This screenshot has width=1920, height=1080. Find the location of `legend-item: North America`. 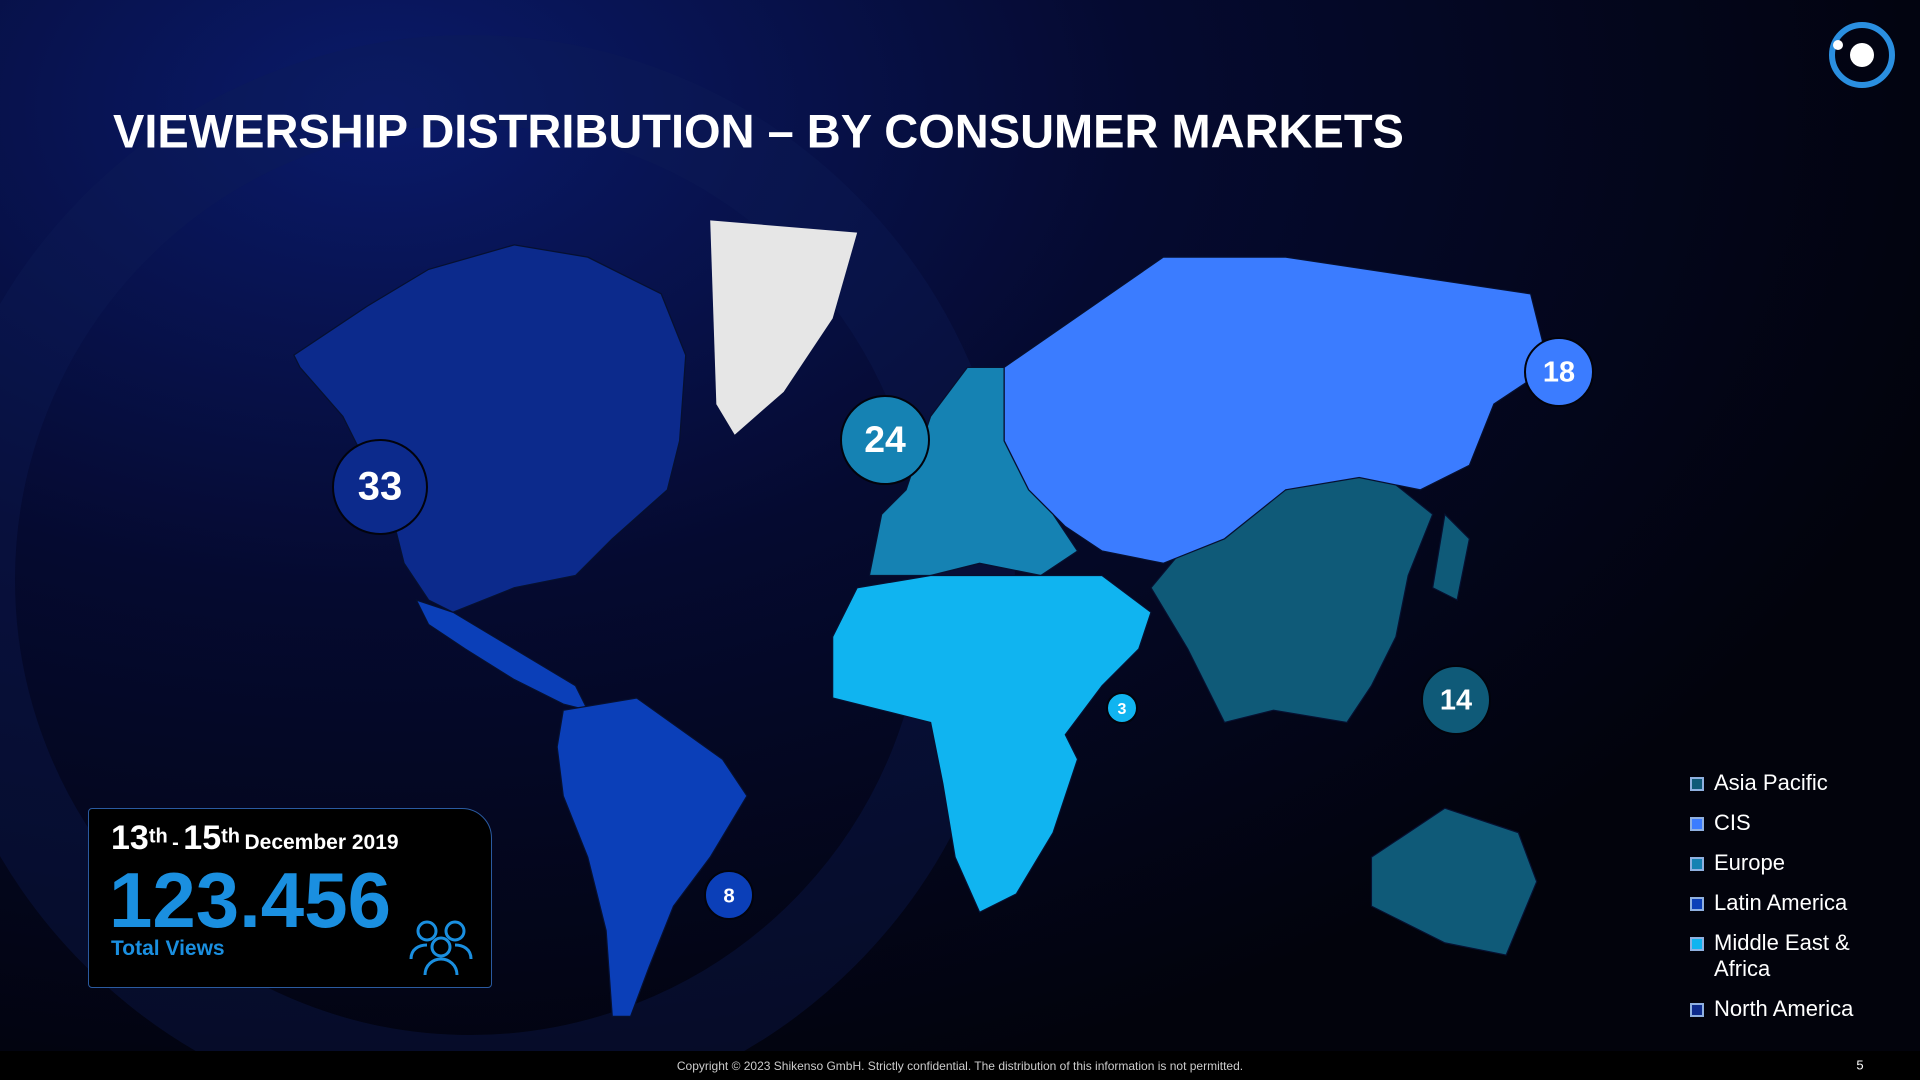

legend-item: North America is located at coordinates (1788, 1009).